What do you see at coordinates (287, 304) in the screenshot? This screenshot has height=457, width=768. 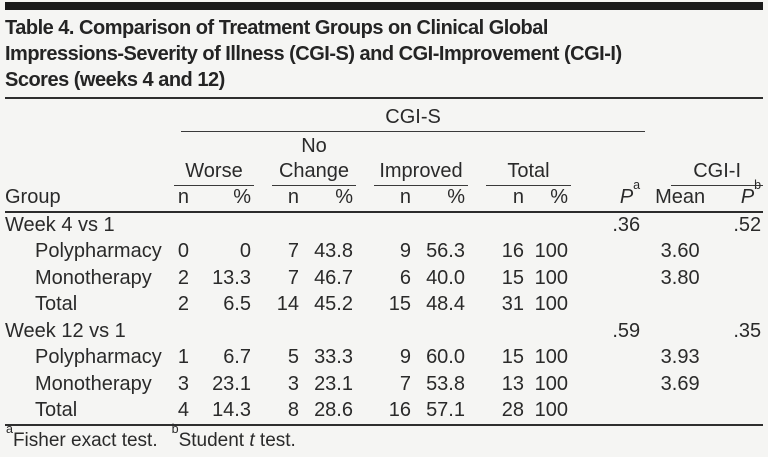 I see `table-cell: 14` at bounding box center [287, 304].